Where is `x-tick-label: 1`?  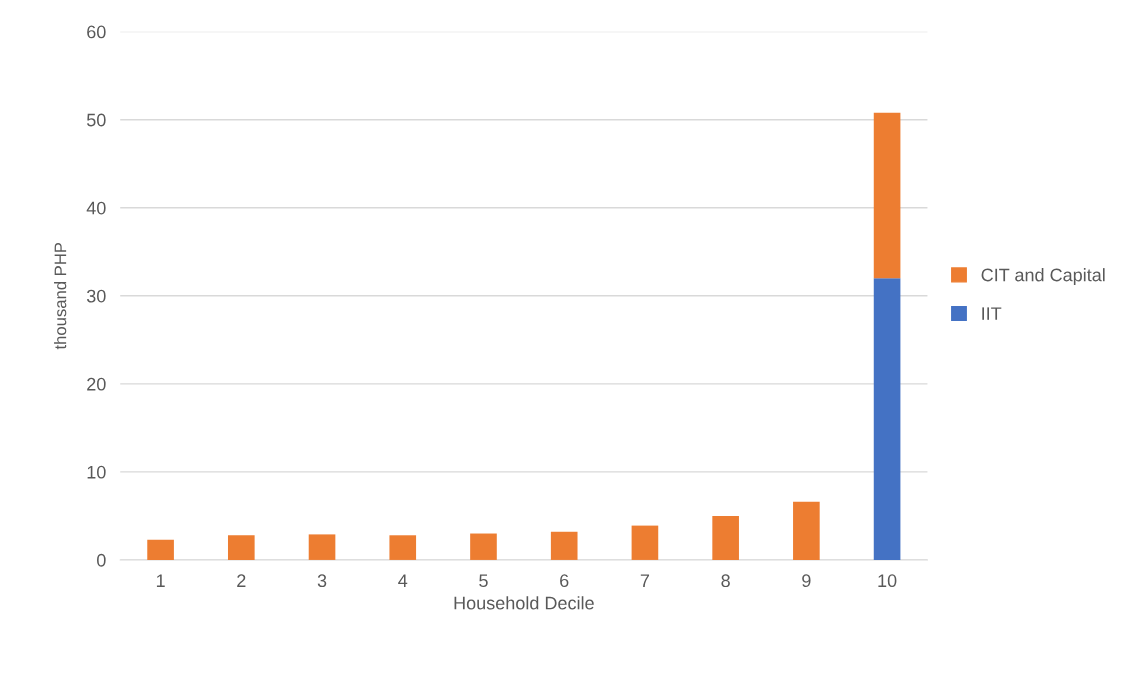
x-tick-label: 1 is located at coordinates (160, 580).